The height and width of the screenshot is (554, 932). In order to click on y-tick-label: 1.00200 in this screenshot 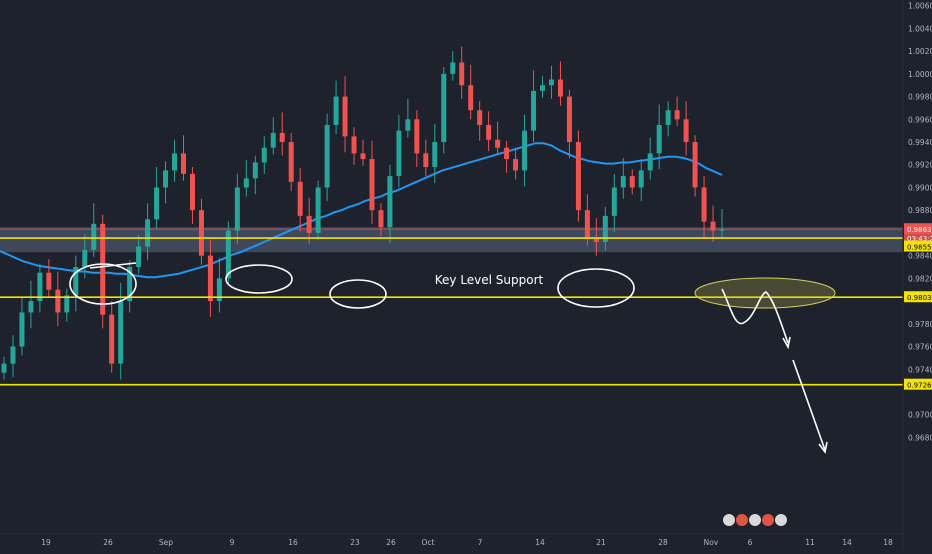, I will do `click(920, 51)`.